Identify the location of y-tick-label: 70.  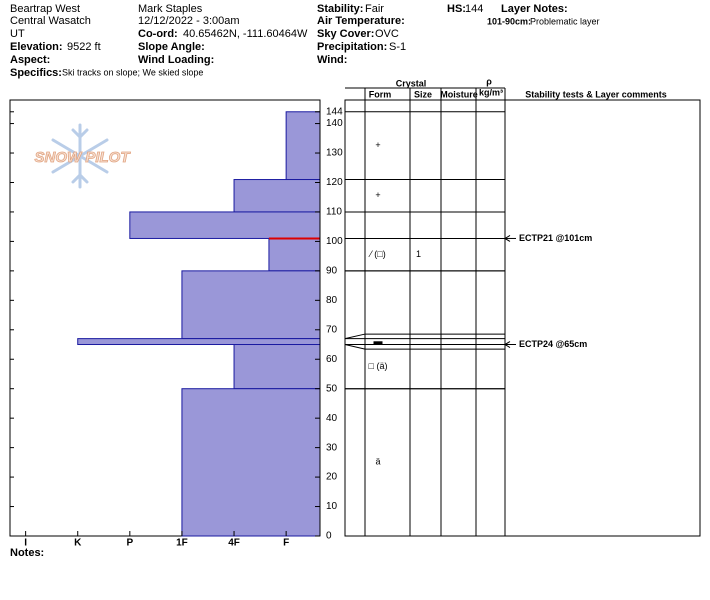
(332, 329).